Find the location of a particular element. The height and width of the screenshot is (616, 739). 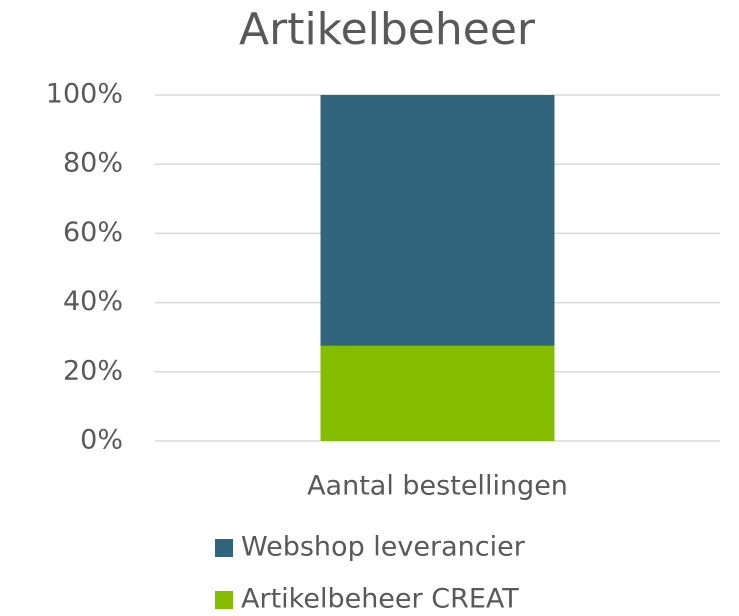

y-tick-label: 40% is located at coordinates (93, 301).